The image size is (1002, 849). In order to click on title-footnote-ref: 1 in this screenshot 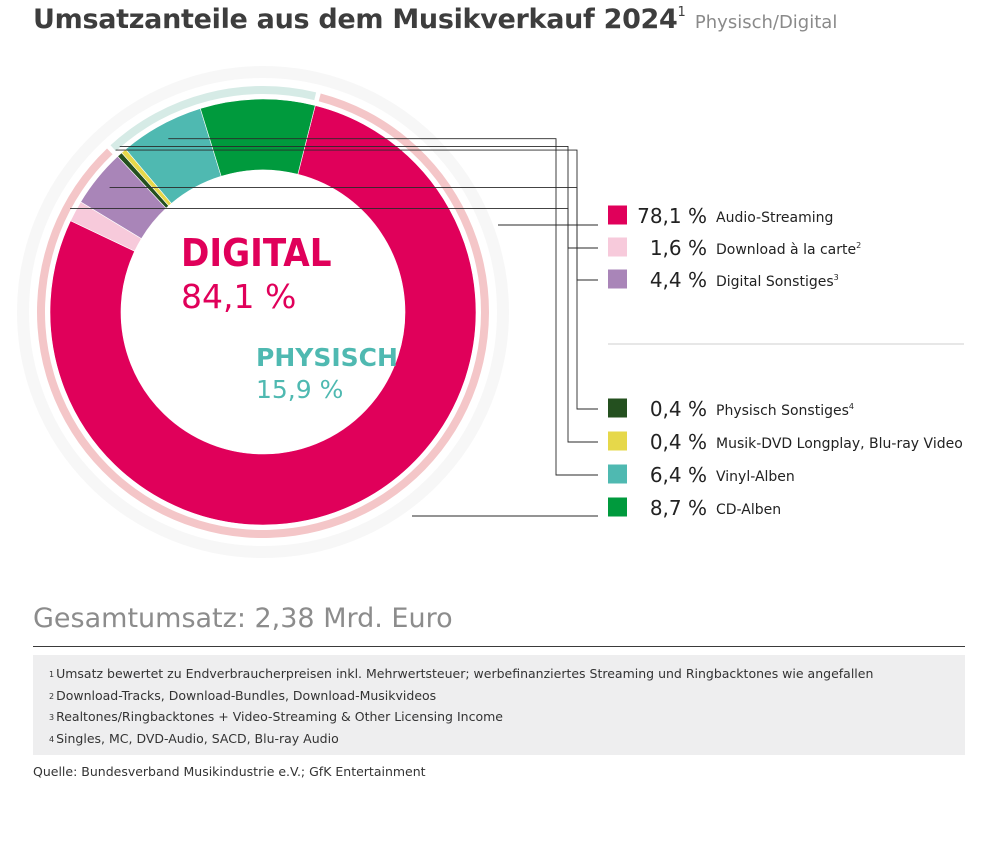, I will do `click(681, 12)`.